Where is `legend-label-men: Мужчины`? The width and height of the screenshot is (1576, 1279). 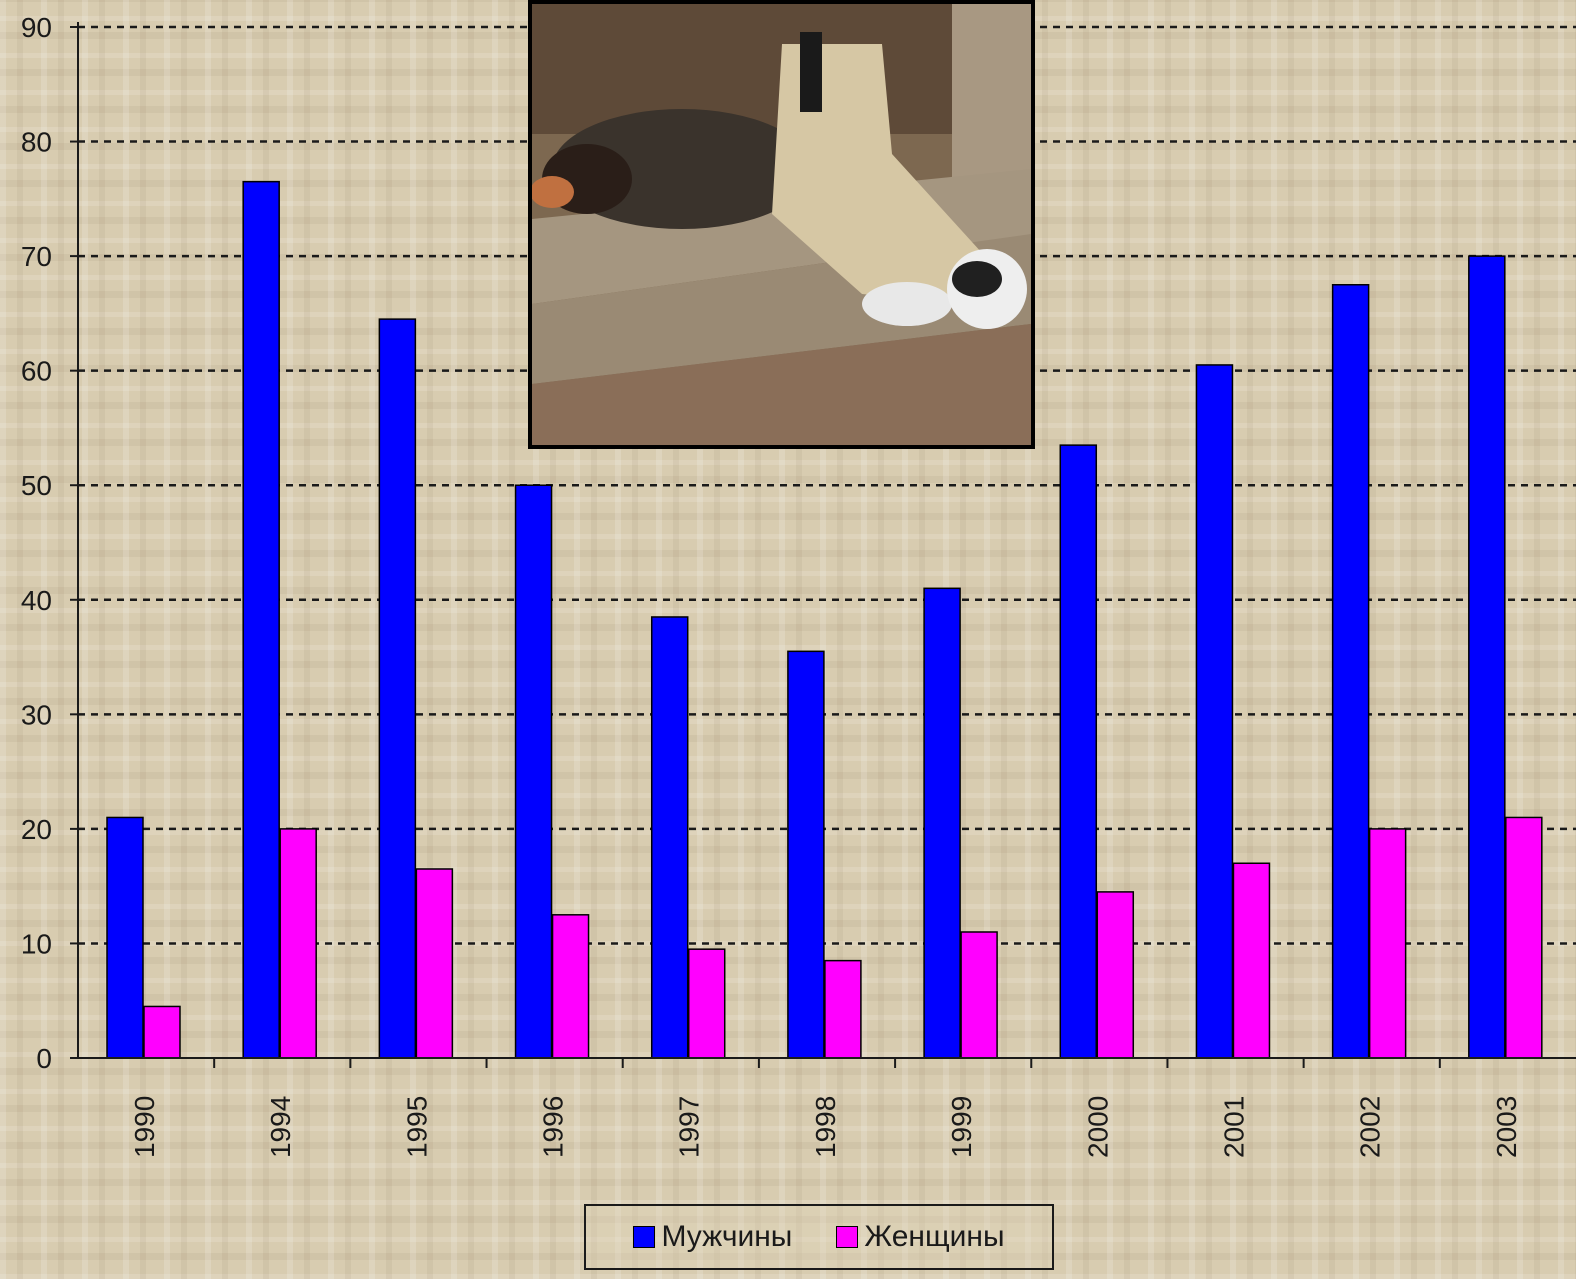 legend-label-men: Мужчины is located at coordinates (727, 1236).